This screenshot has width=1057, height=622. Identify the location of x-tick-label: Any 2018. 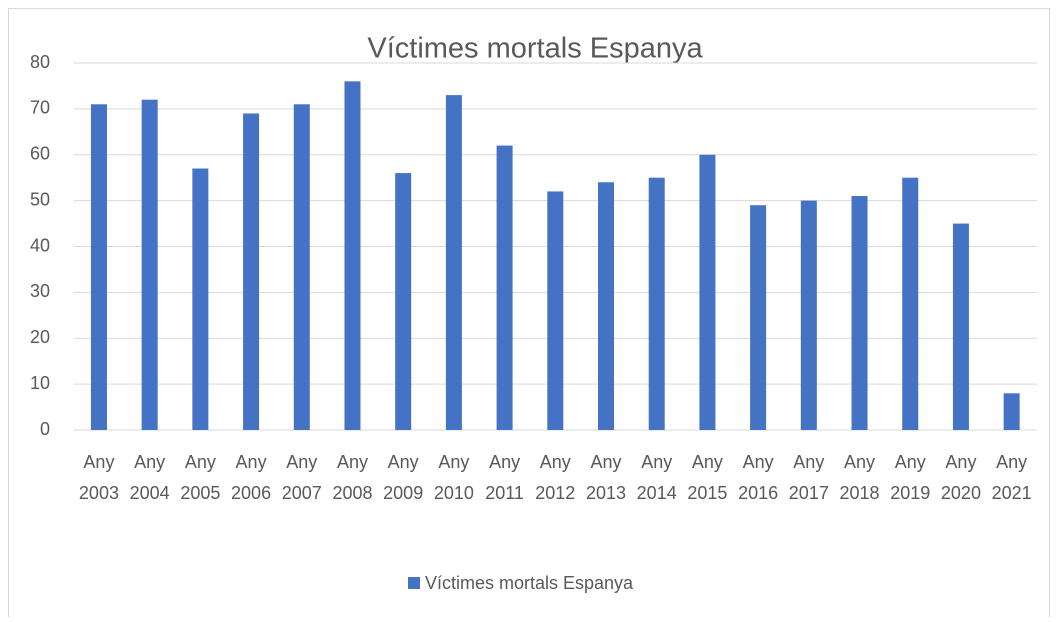
(860, 477).